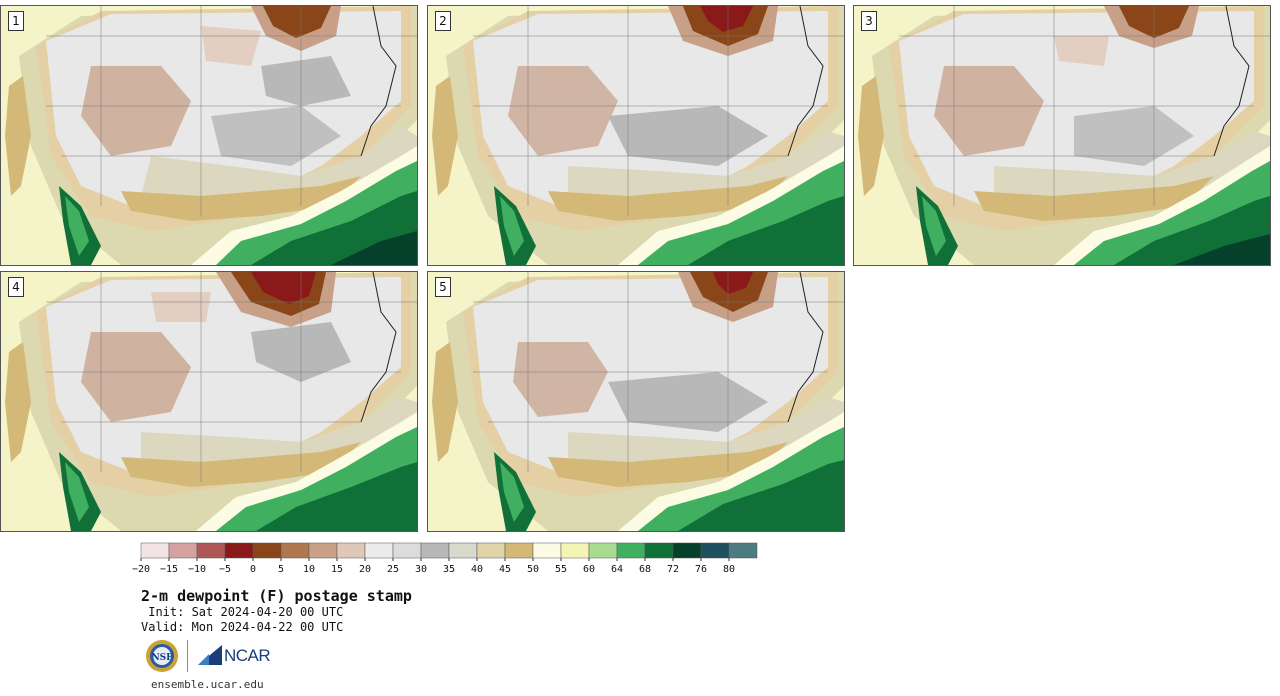 The image size is (1280, 696). I want to click on website-url: ensemble.ucar.edu, so click(207, 684).